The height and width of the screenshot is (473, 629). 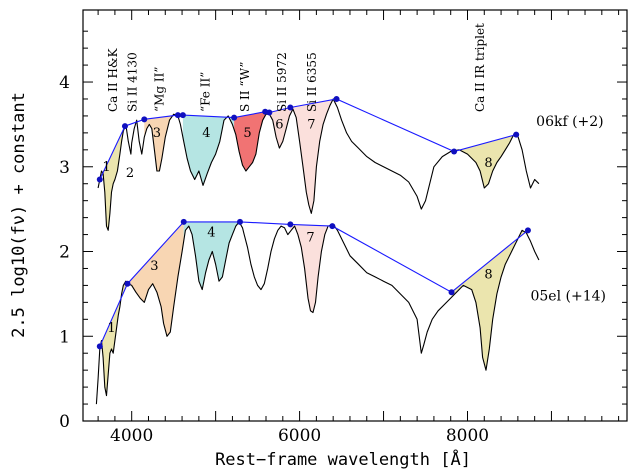 I want to click on region-label-top: 8, so click(x=488, y=163).